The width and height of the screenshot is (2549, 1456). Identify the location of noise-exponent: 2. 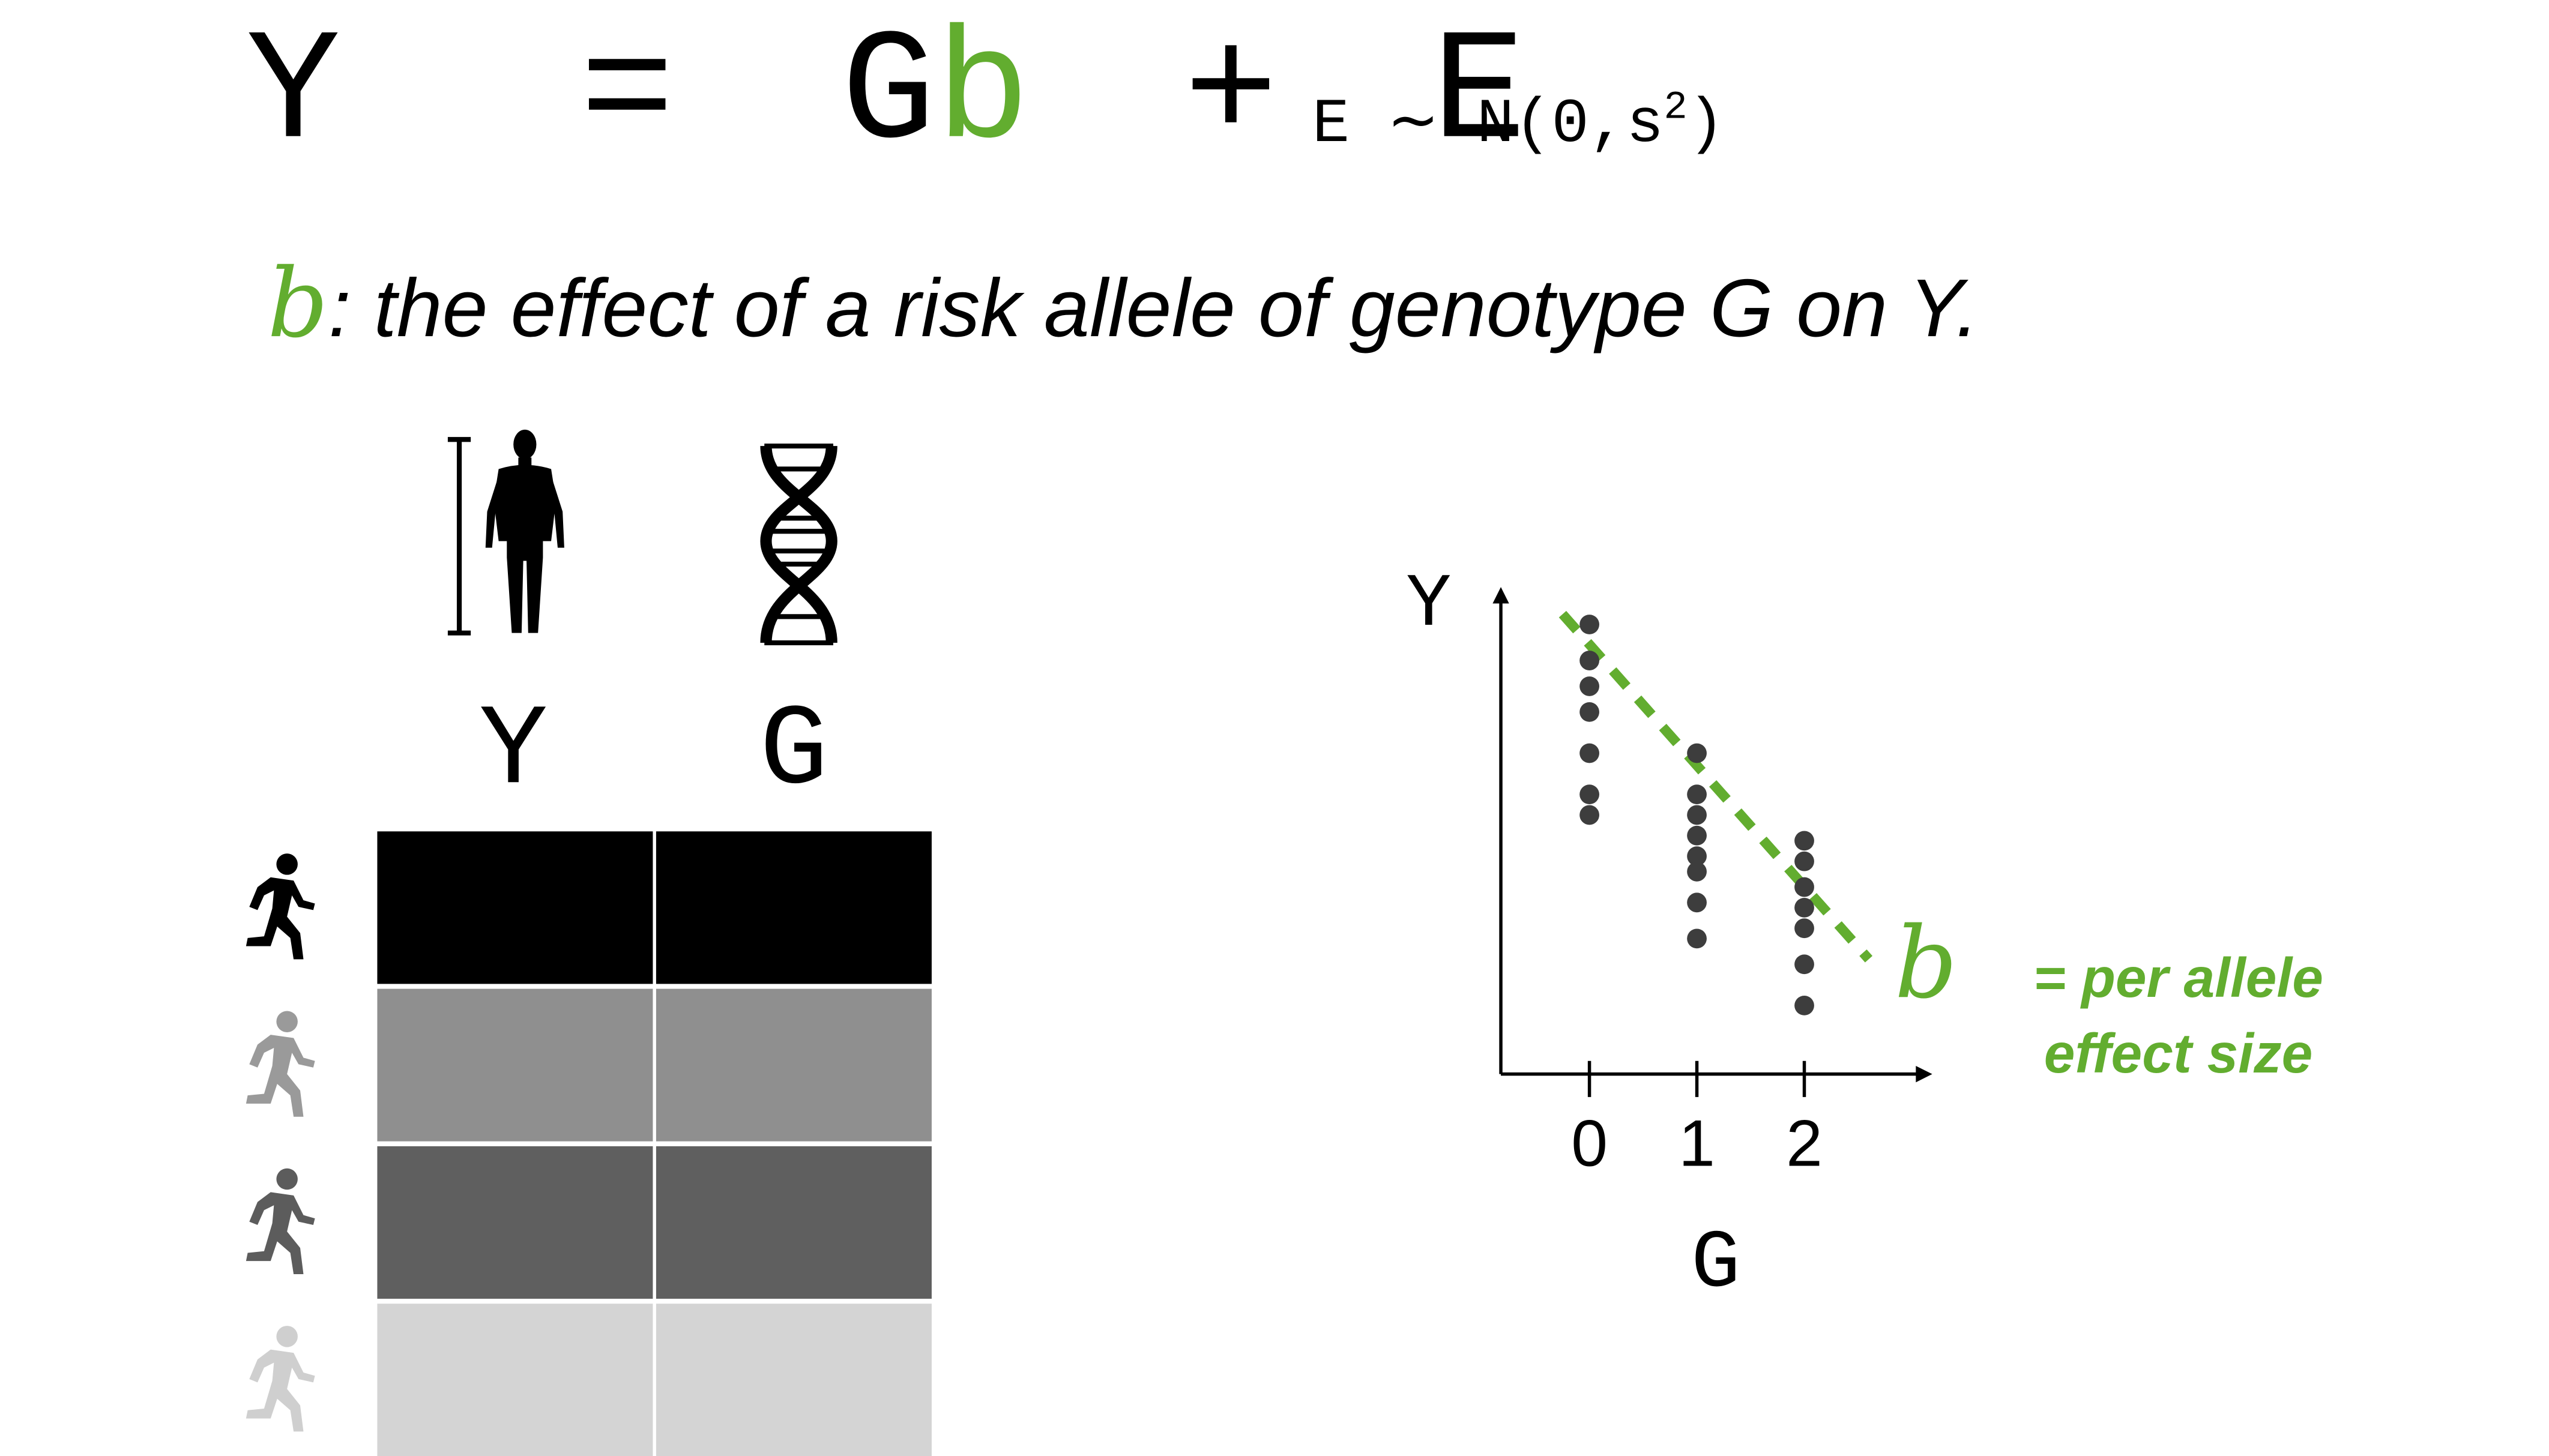
(1676, 109).